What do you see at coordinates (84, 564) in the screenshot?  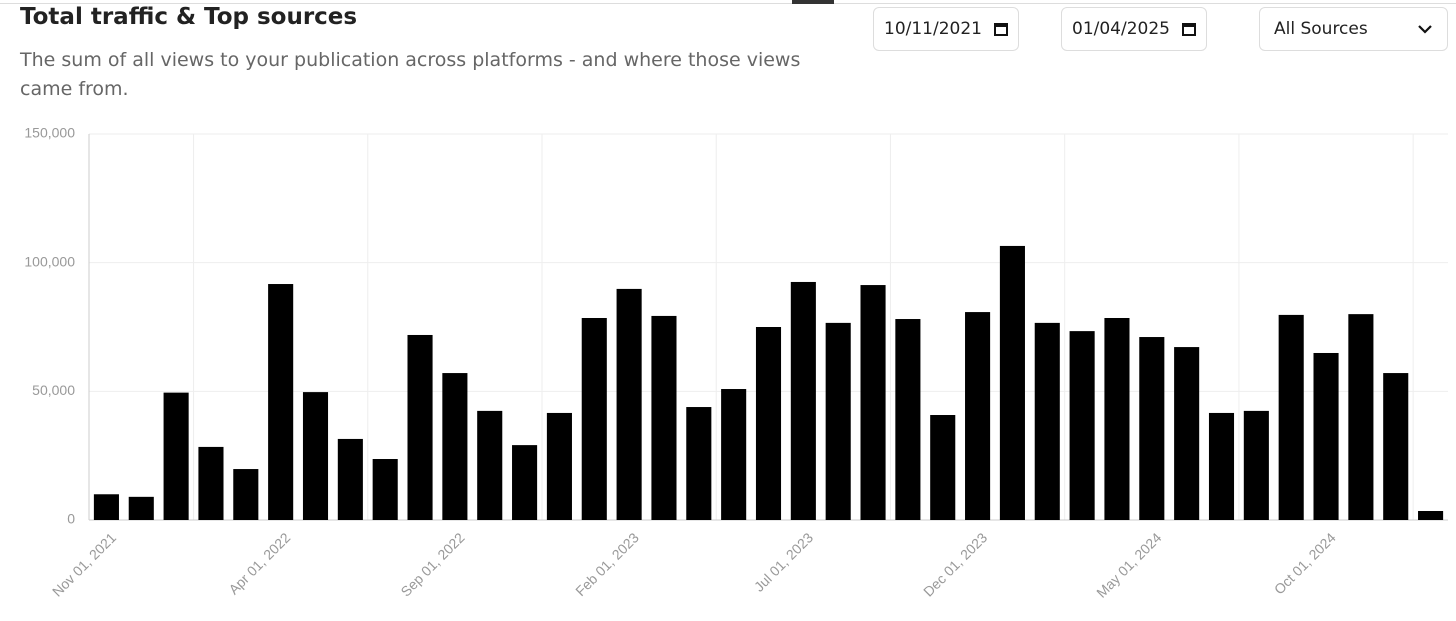 I see `x-tick-label: Nov 01, 2021` at bounding box center [84, 564].